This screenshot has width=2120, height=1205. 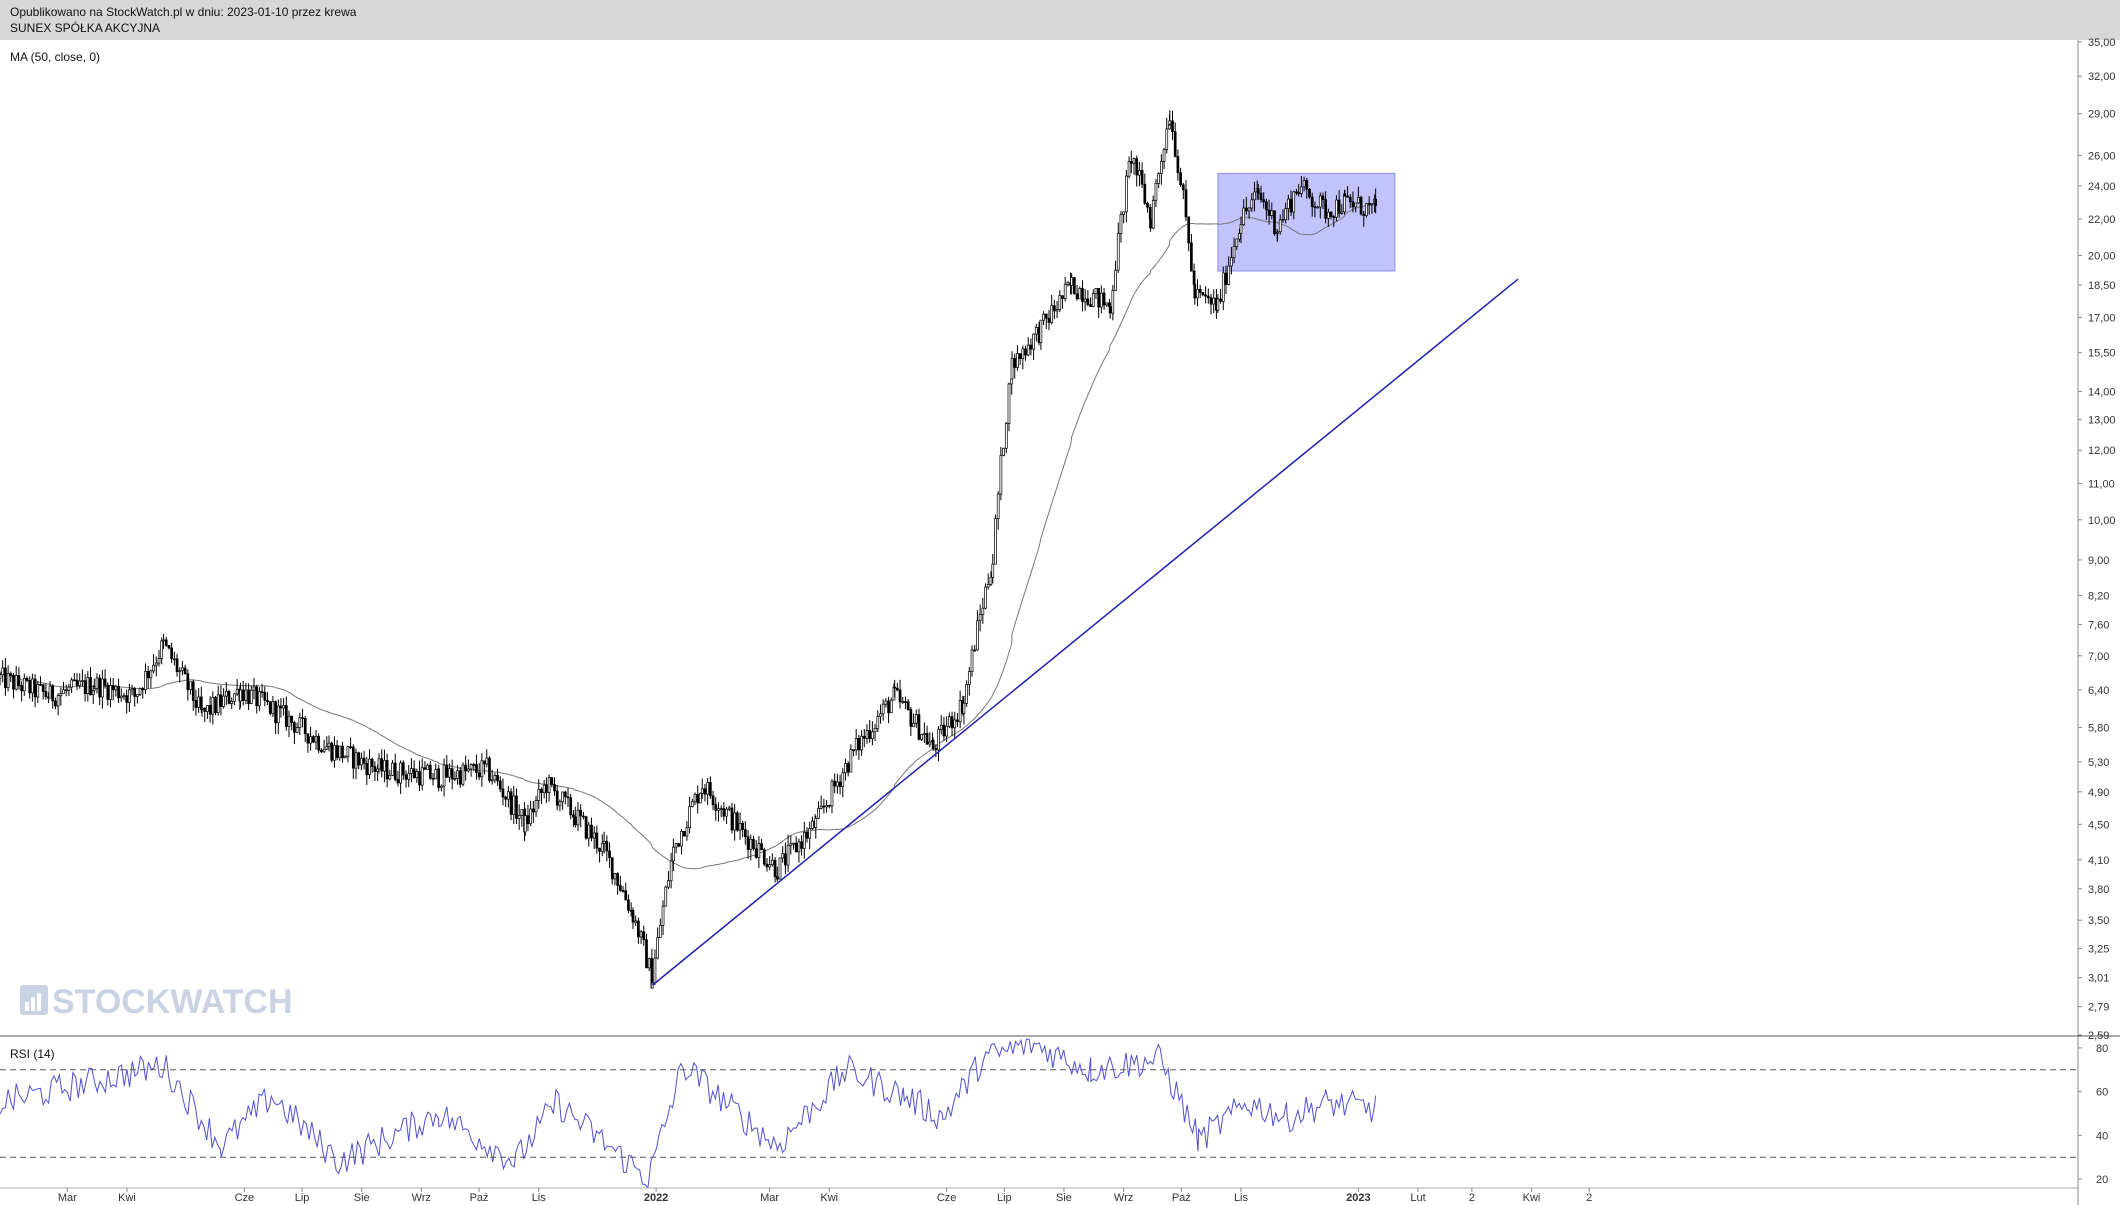 What do you see at coordinates (829, 1198) in the screenshot?
I see `x-tick-label: Kwi` at bounding box center [829, 1198].